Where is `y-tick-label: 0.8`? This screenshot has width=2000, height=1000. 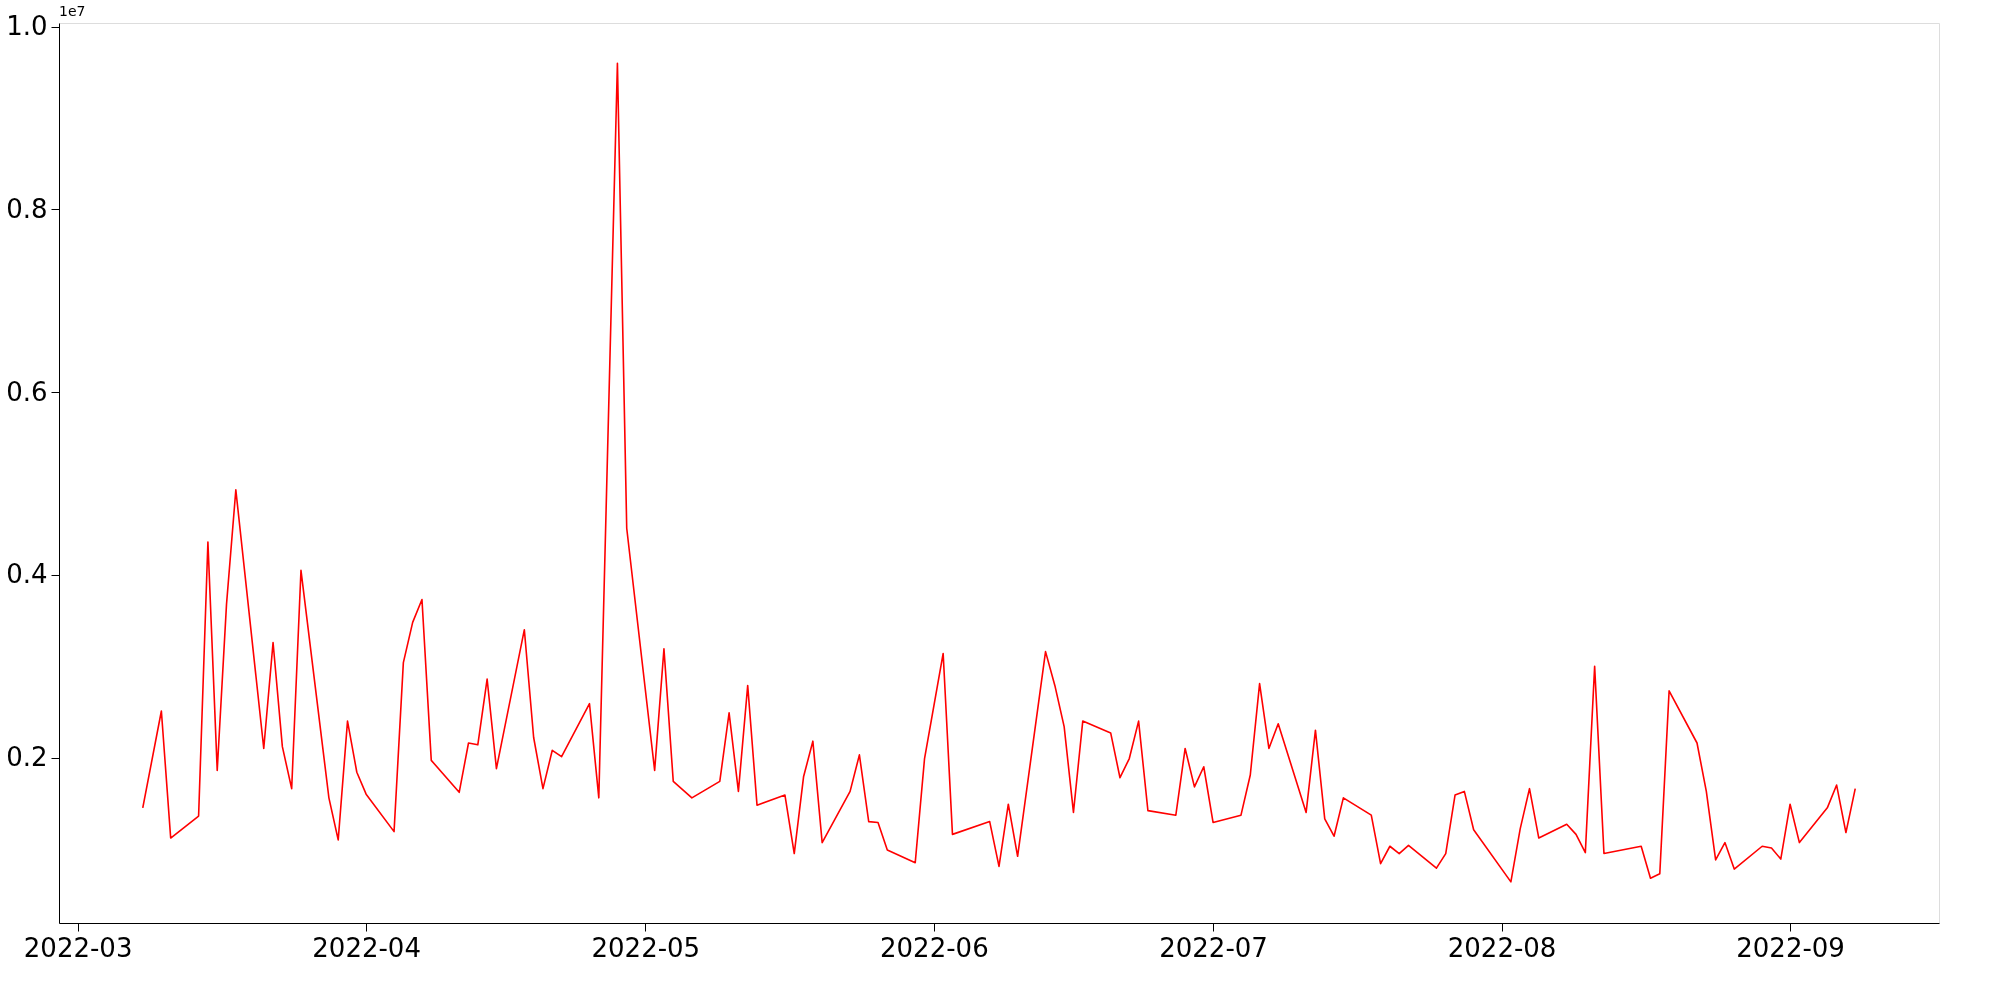
y-tick-label: 0.8 is located at coordinates (27, 208).